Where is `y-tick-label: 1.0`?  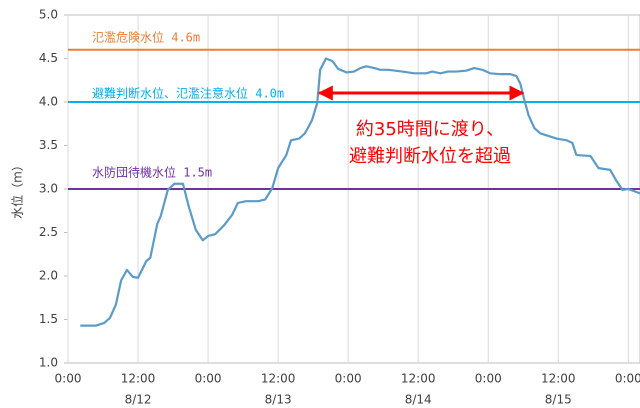 y-tick-label: 1.0 is located at coordinates (48, 363).